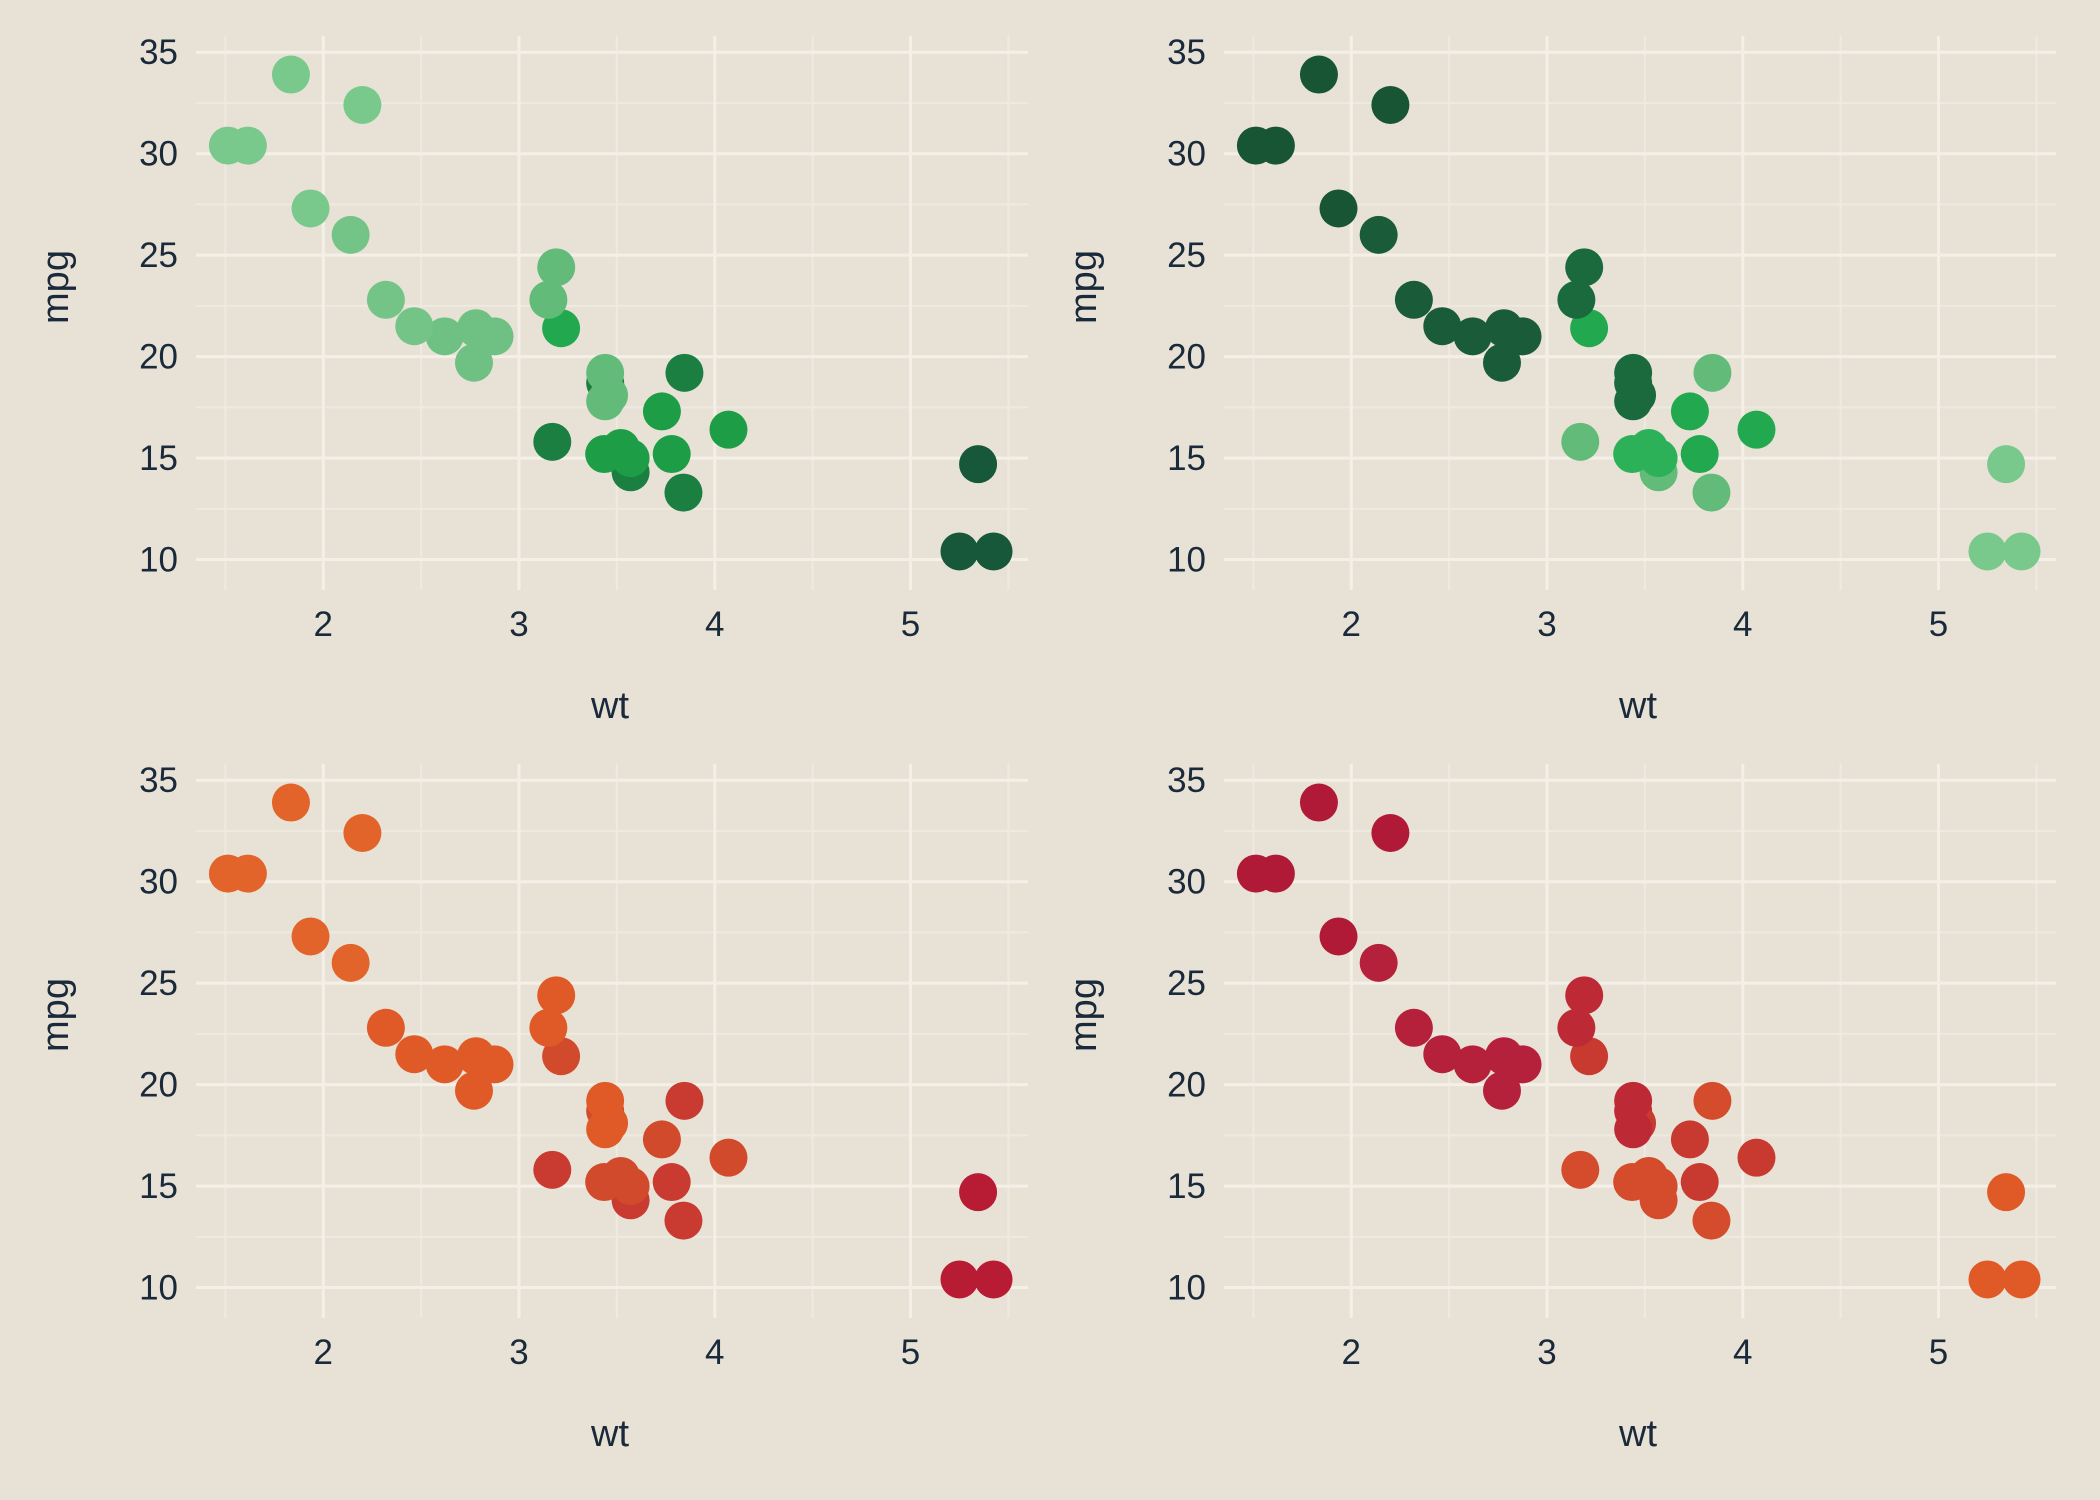 This screenshot has height=1500, width=2100. What do you see at coordinates (158, 357) in the screenshot?
I see `y-tick-label: 20` at bounding box center [158, 357].